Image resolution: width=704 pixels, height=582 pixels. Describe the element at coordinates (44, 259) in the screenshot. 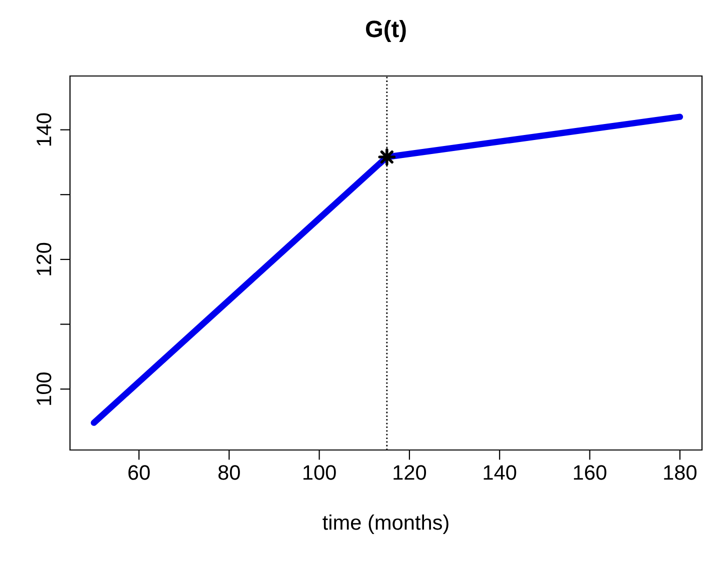

I see `y-tick-label: 120` at that location.